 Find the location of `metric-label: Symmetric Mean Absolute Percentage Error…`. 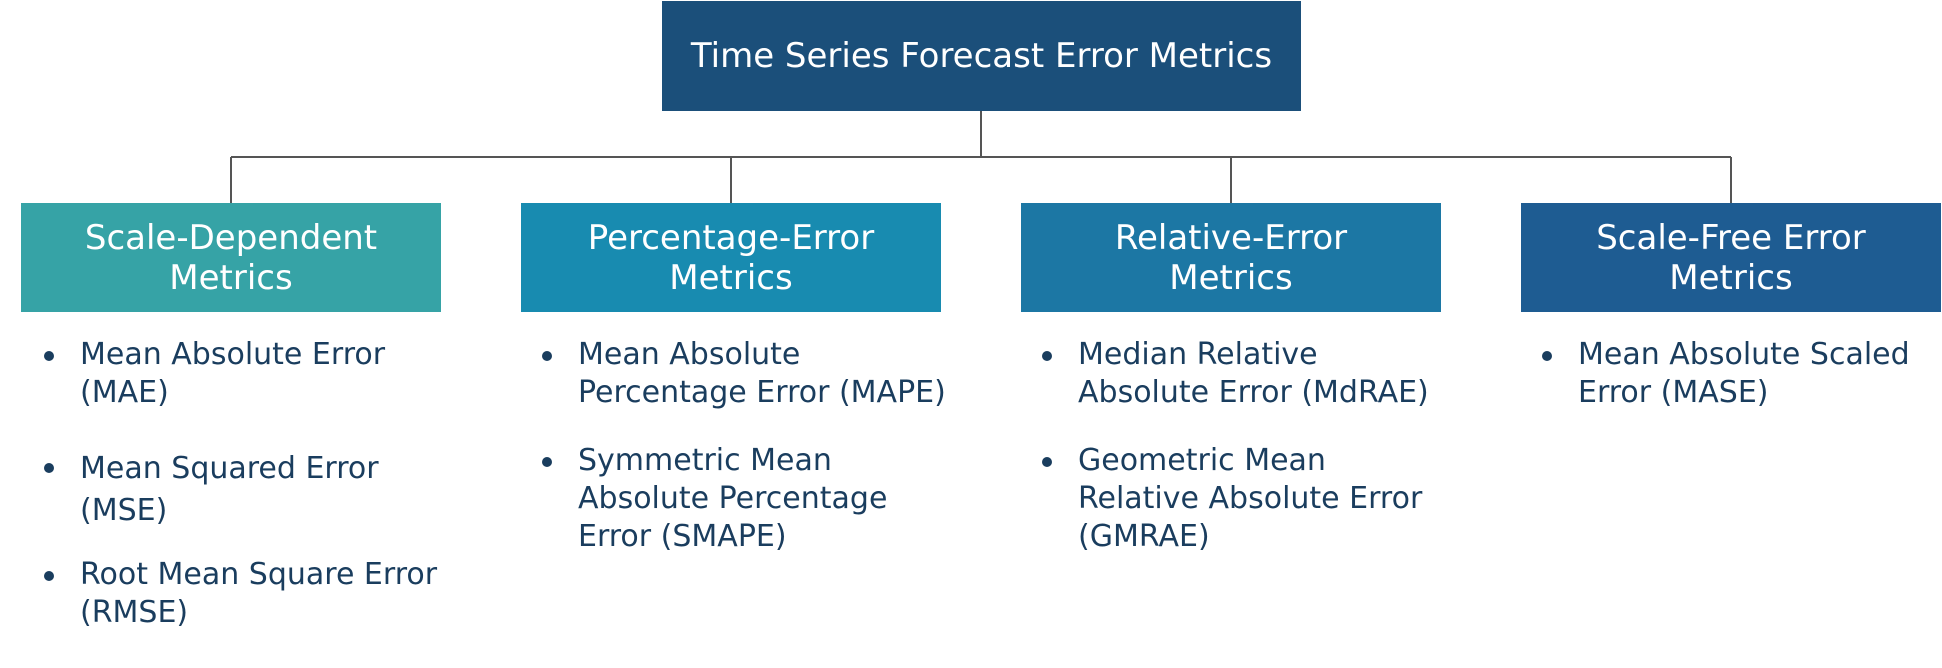

metric-label: Symmetric Mean Absolute Percentage Error… is located at coordinates (733, 498).